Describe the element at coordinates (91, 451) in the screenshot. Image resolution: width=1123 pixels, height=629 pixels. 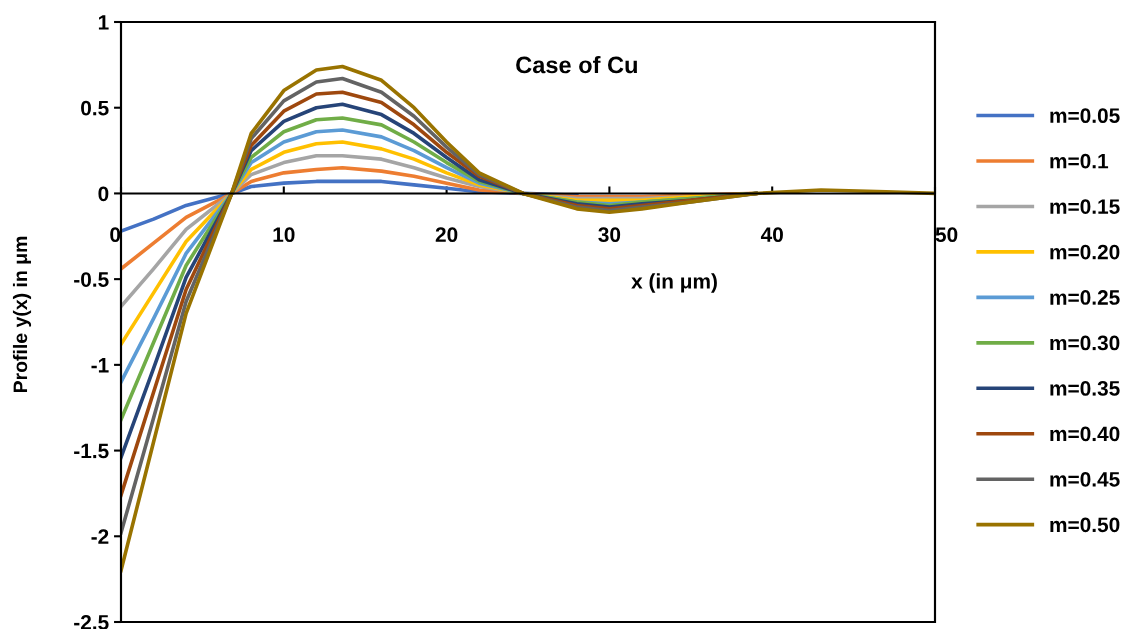
I see `y-tick-label: -1.5` at that location.